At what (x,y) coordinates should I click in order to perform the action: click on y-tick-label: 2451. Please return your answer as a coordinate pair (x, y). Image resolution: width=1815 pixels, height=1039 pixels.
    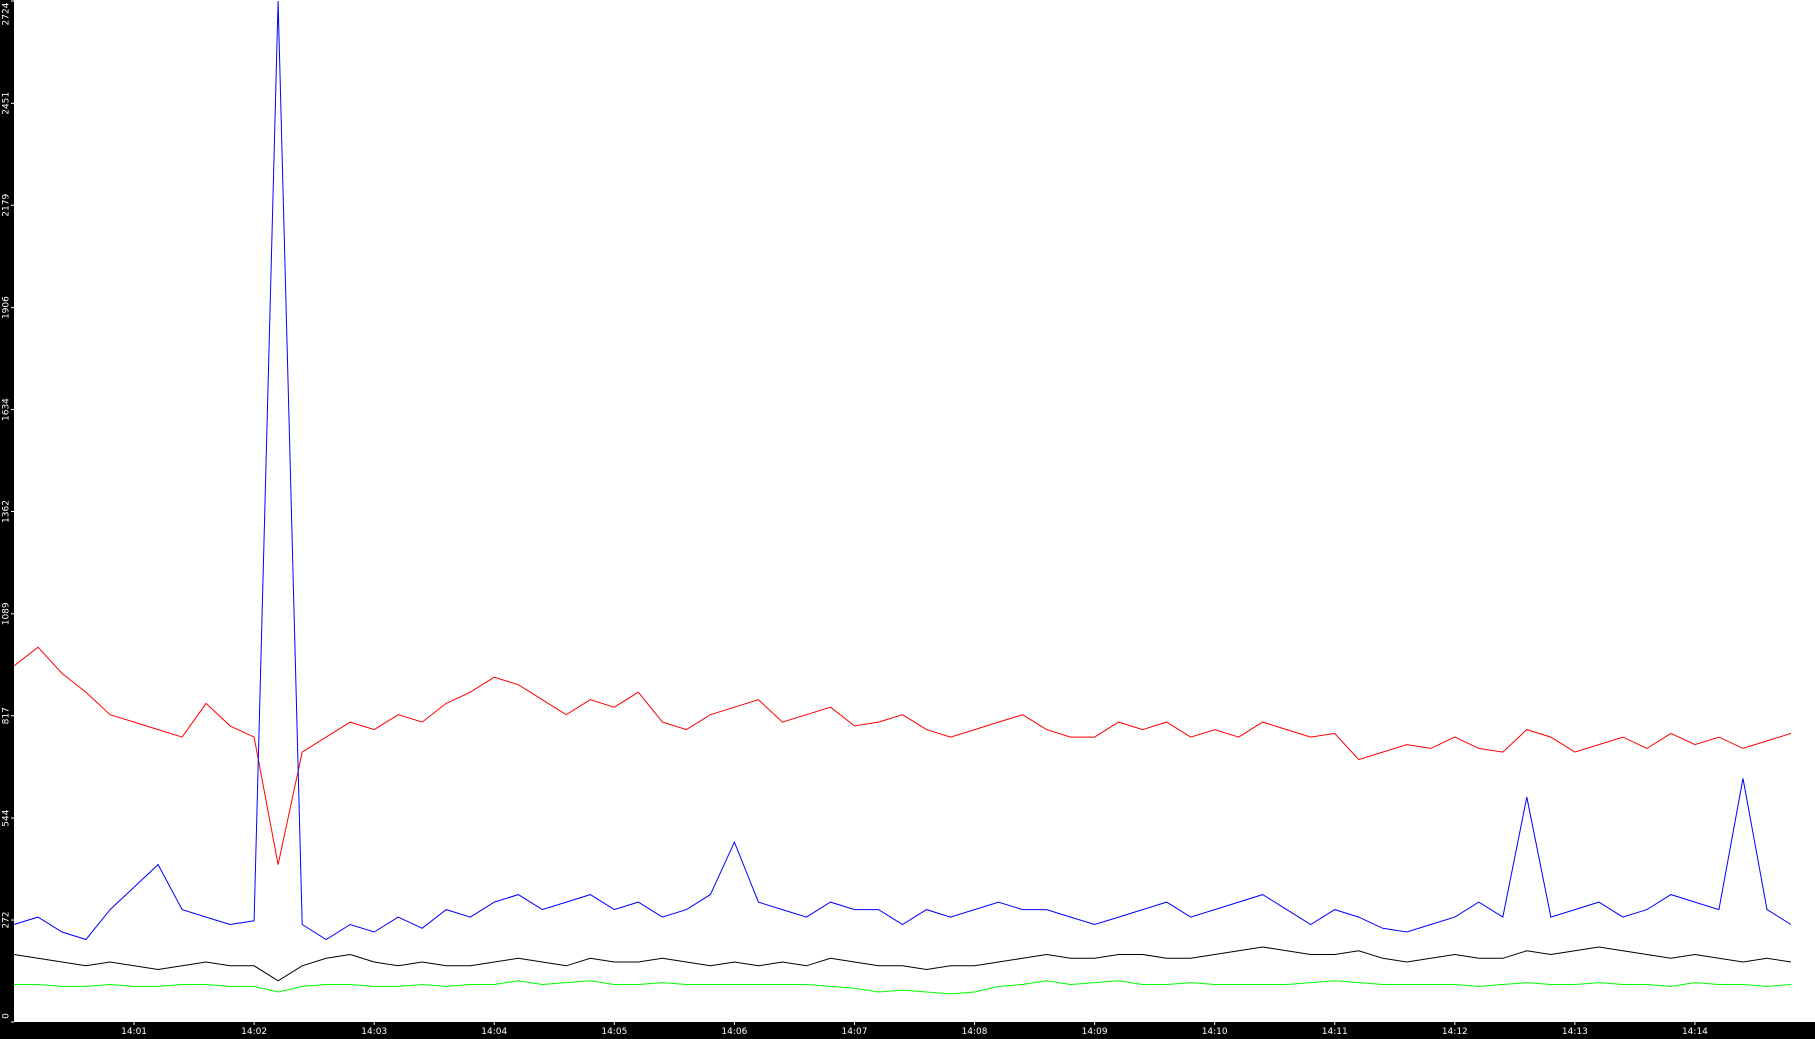
    Looking at the image, I should click on (7, 103).